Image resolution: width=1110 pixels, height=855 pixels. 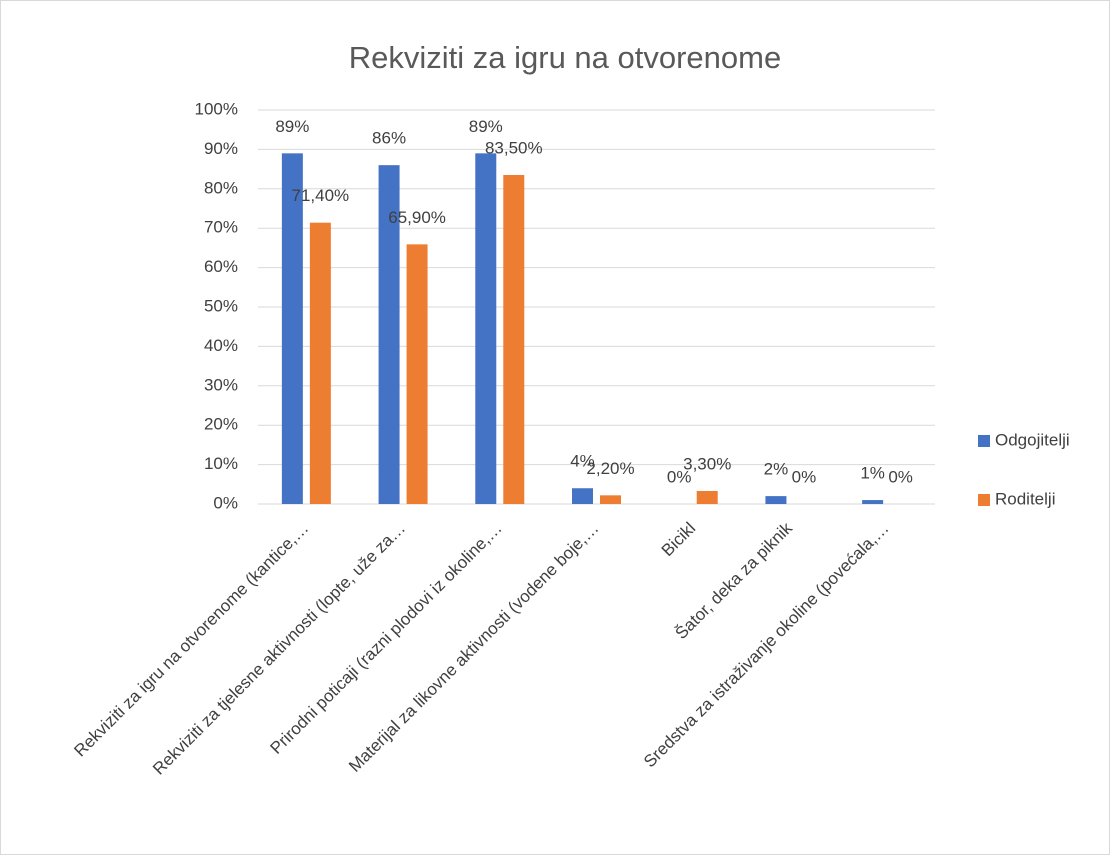 I want to click on y-tick-label: 60%, so click(x=221, y=266).